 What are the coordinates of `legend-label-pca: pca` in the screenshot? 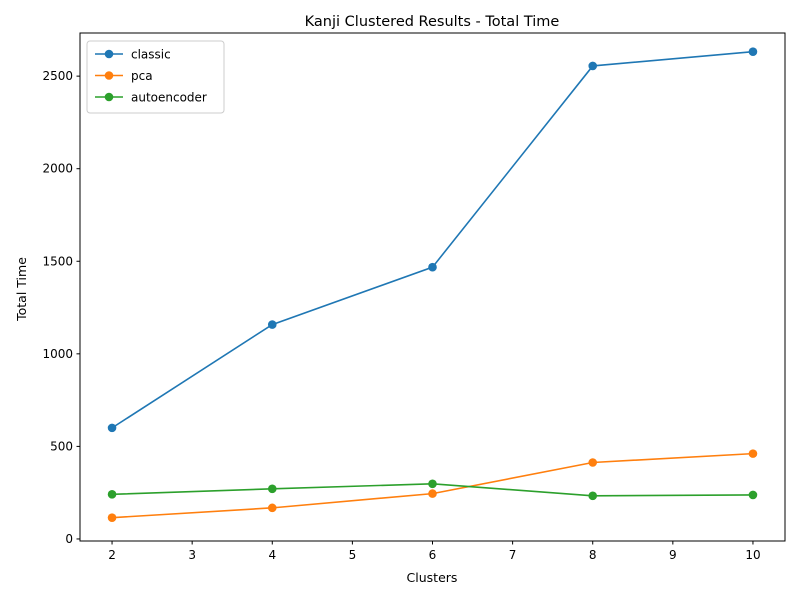 It's located at (142, 76).